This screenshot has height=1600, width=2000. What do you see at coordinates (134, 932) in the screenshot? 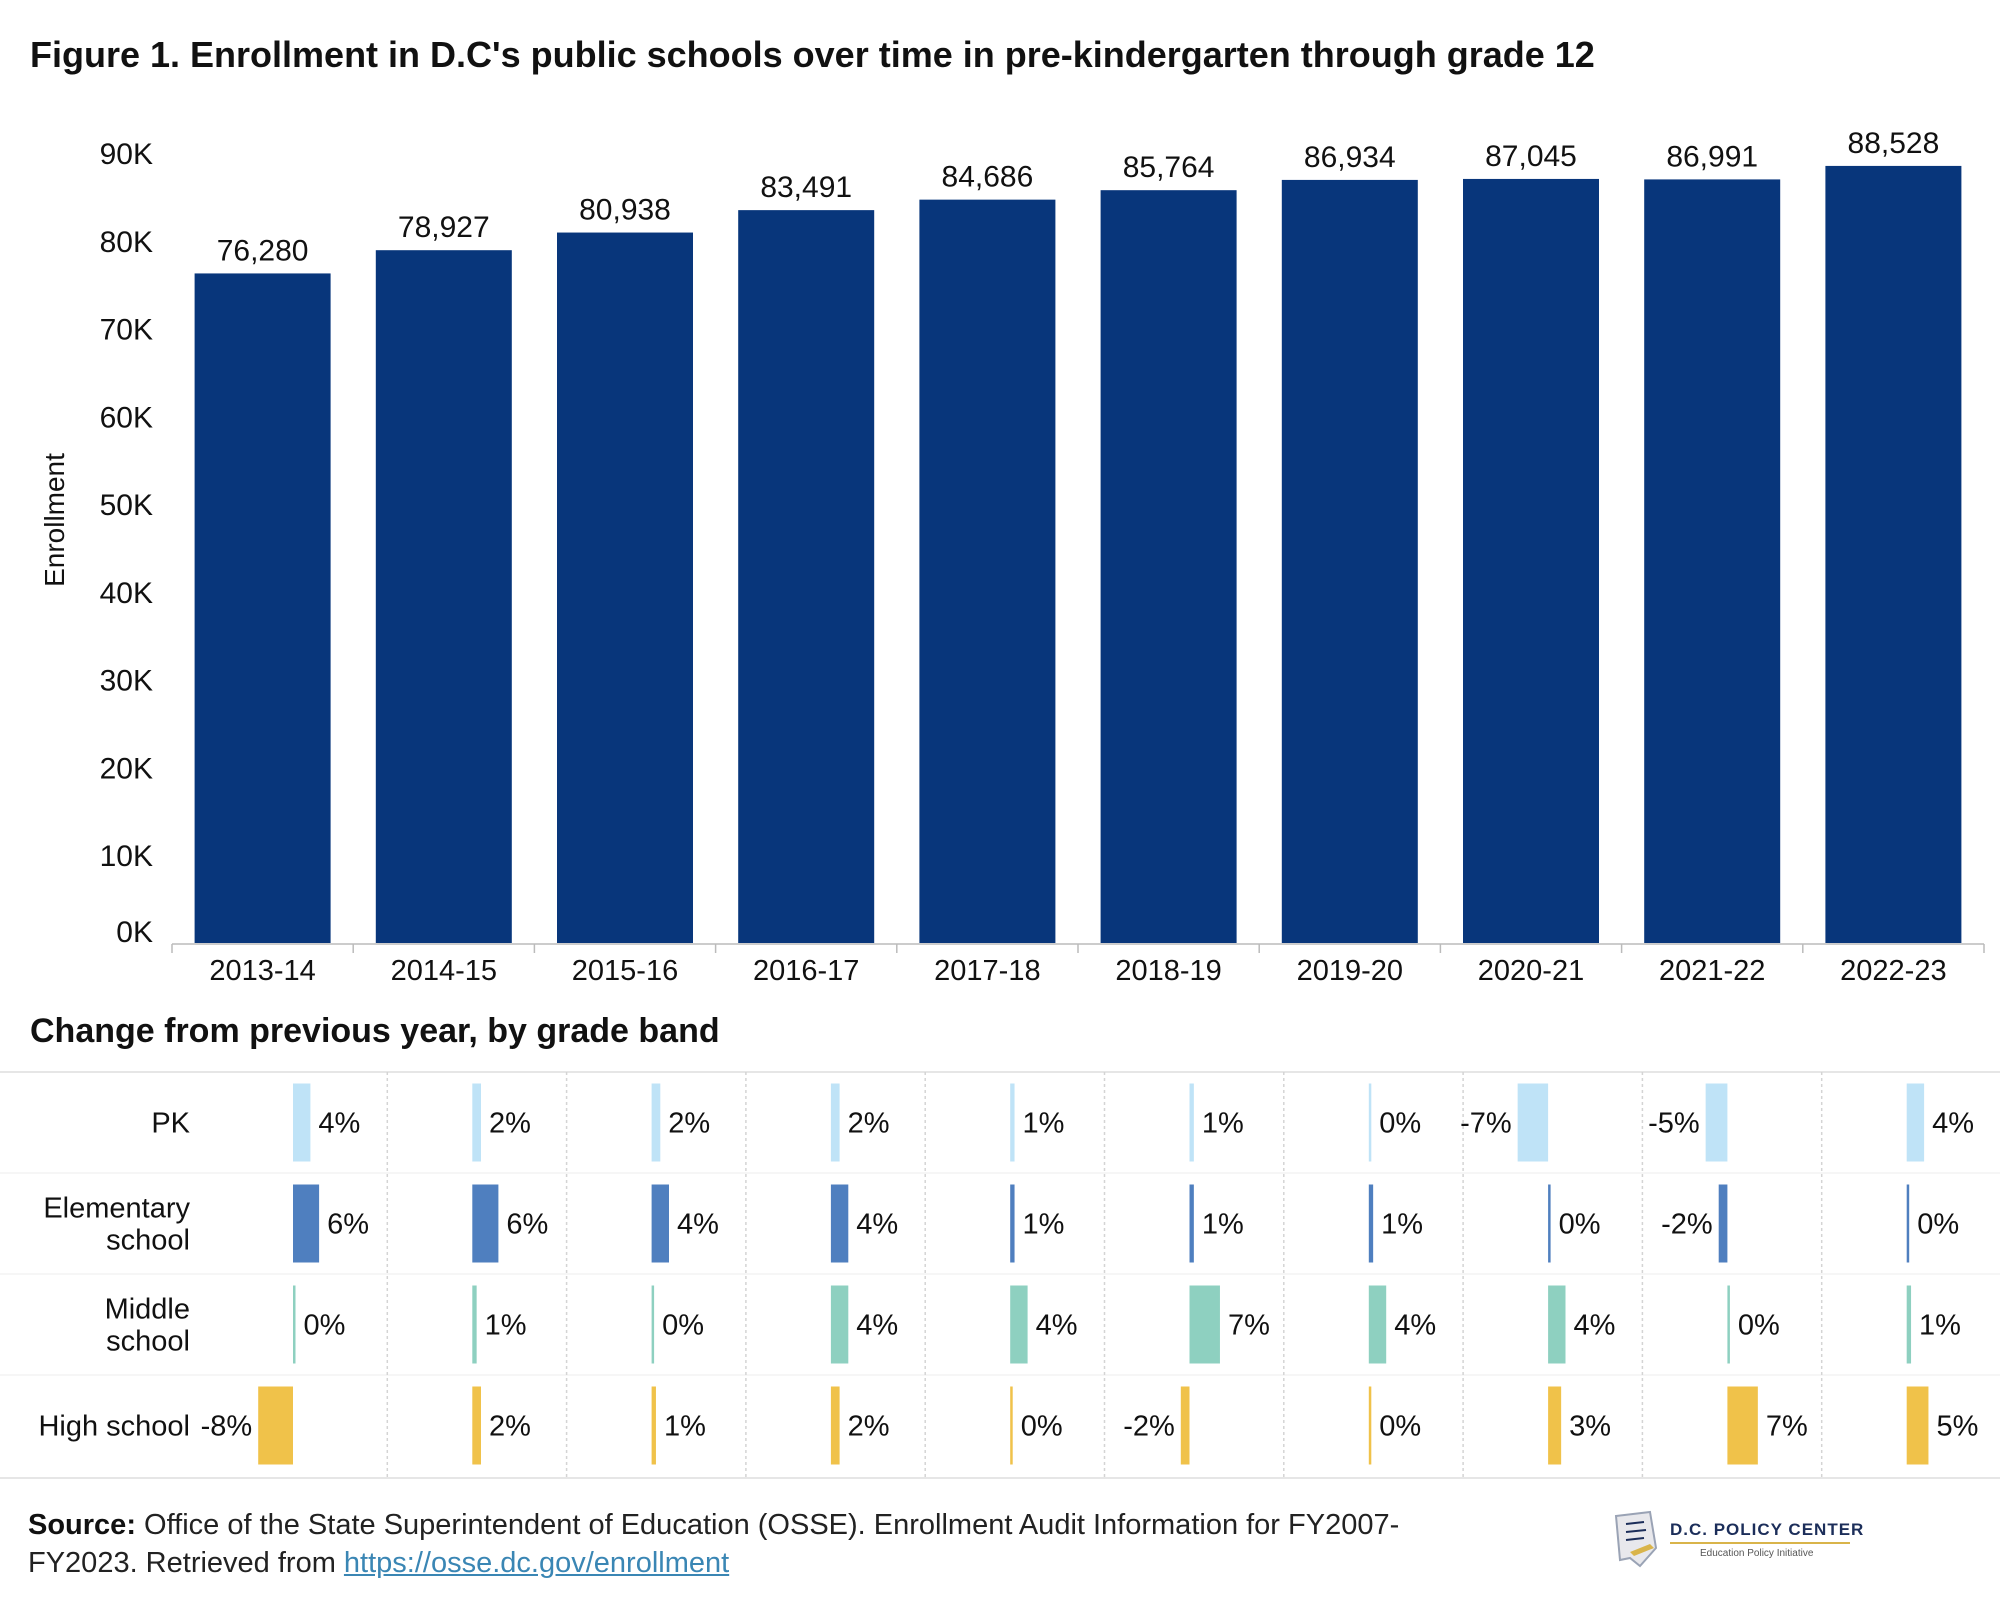
I see `y-tick-label: 0K` at bounding box center [134, 932].